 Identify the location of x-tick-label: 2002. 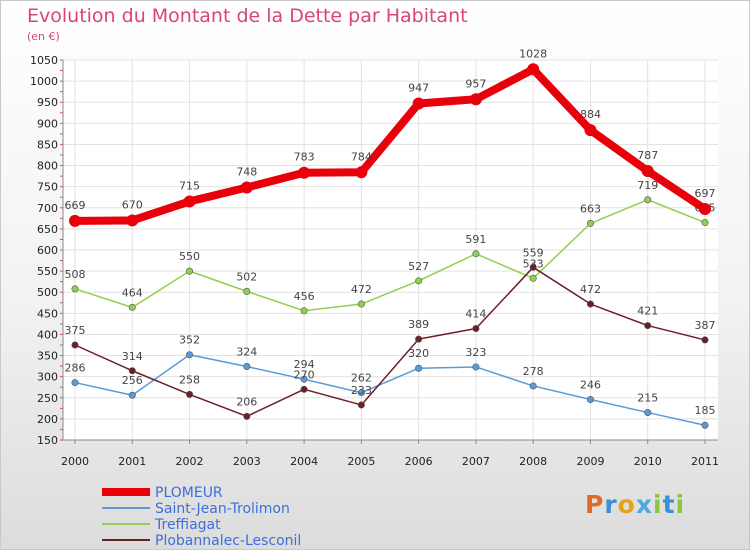
(190, 461).